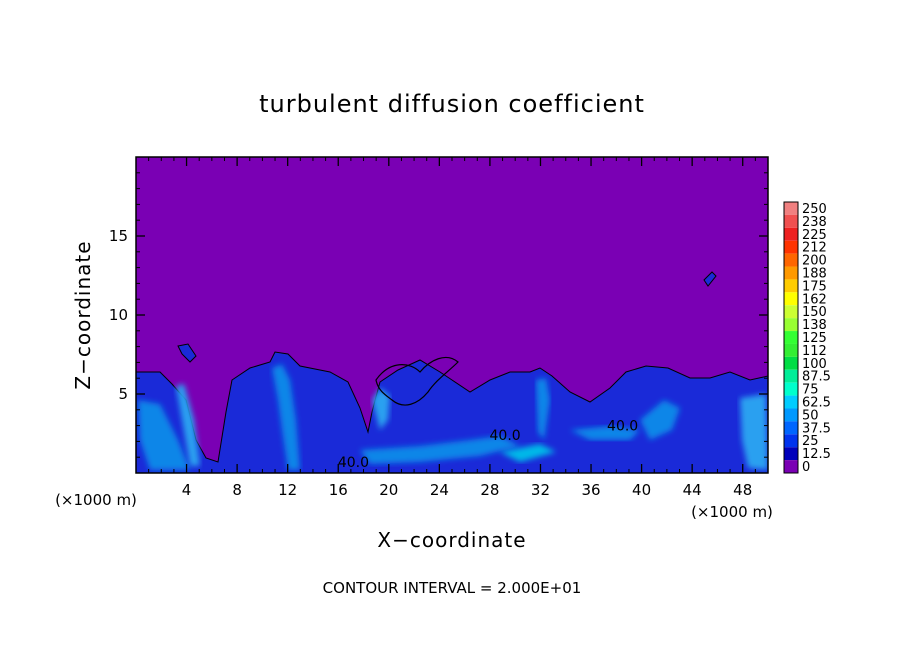 This screenshot has height=654, width=904. I want to click on colorbar-label: 75, so click(810, 390).